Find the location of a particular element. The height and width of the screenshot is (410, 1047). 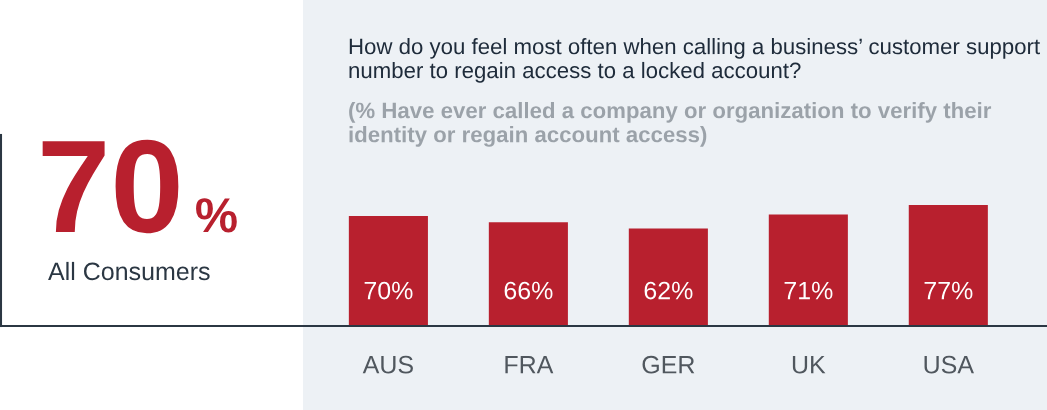

text: All Consumers is located at coordinates (129, 271).